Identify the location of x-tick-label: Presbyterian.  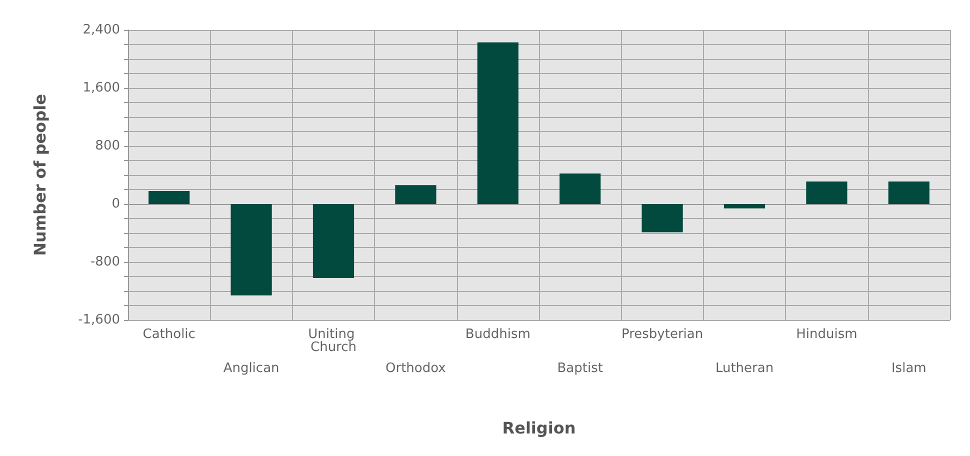
(662, 334).